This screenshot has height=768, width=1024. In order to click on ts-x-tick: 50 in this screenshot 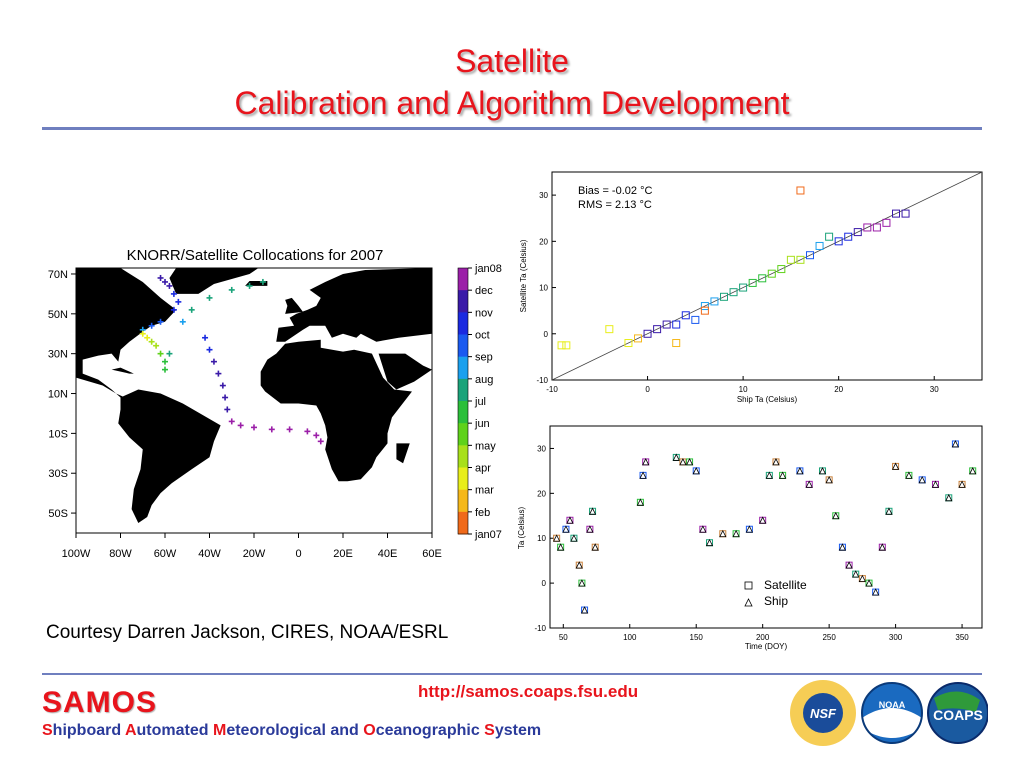, I will do `click(563, 637)`.